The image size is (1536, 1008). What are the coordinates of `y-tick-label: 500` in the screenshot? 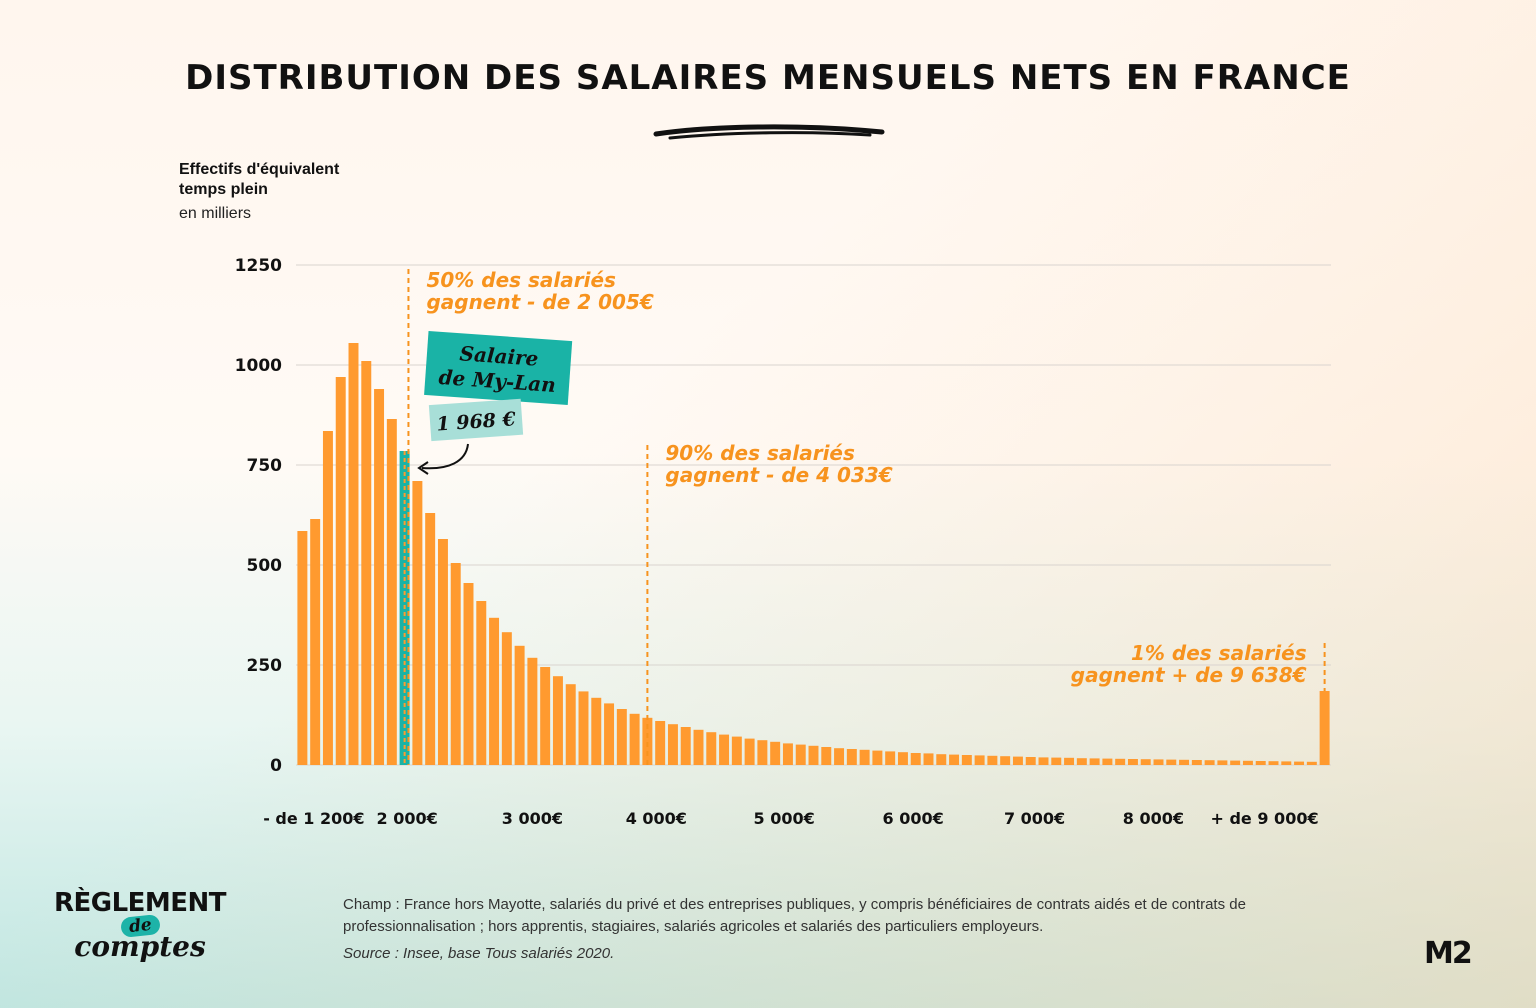 It's located at (265, 566).